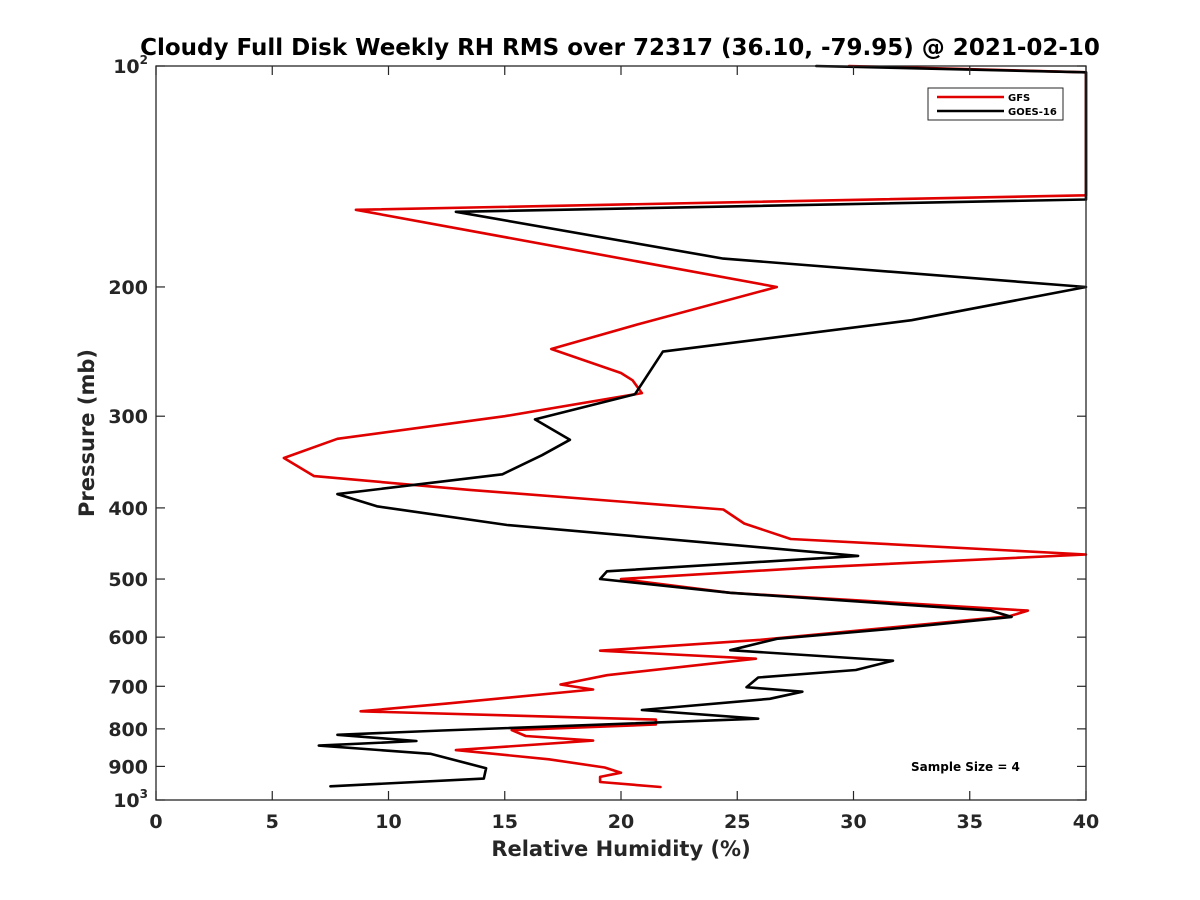  What do you see at coordinates (970, 822) in the screenshot?
I see `x-tick-label: 35` at bounding box center [970, 822].